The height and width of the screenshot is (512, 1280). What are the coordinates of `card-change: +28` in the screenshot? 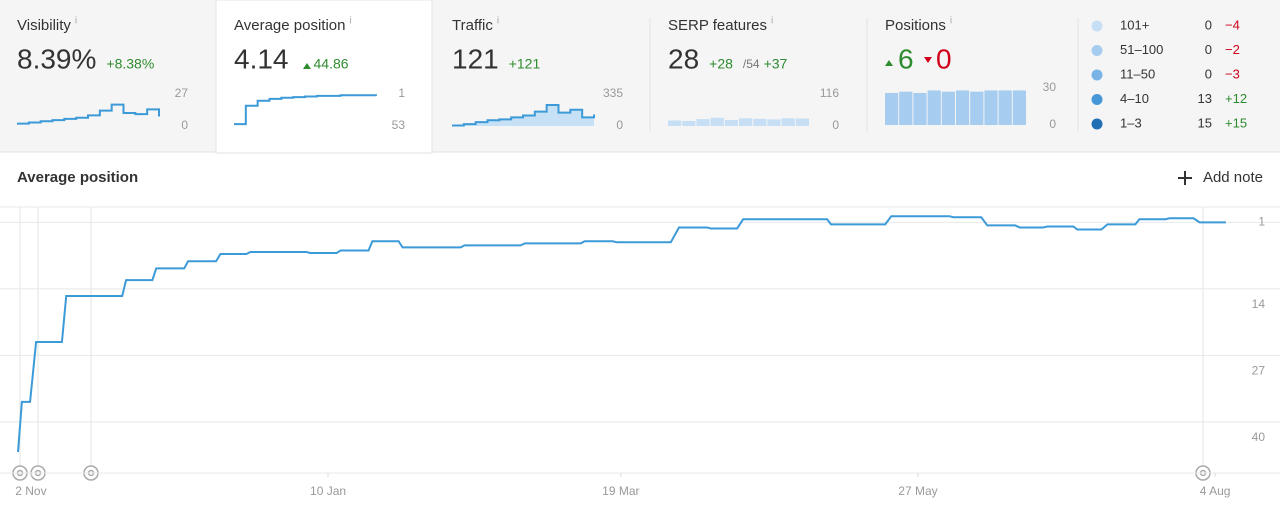 It's located at (721, 64).